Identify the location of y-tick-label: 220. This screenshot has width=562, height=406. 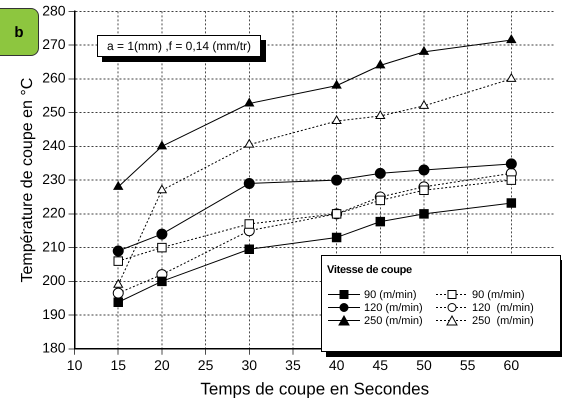
(54, 212).